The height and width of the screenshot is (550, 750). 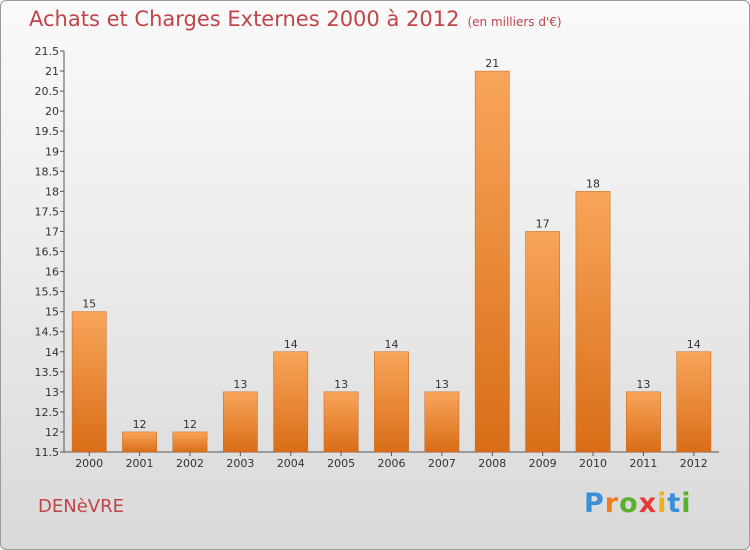 What do you see at coordinates (52, 231) in the screenshot?
I see `y-tick-label: 17` at bounding box center [52, 231].